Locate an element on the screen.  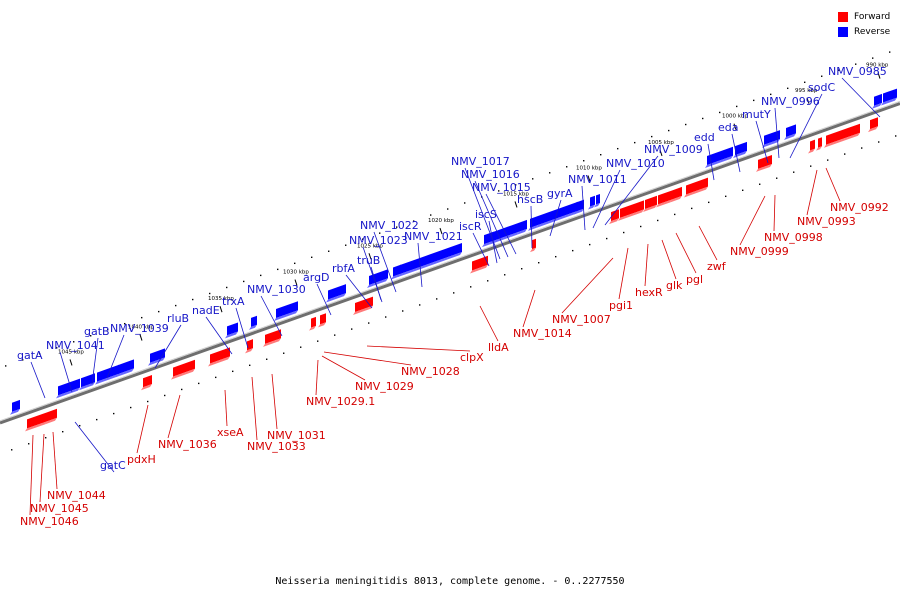
kbp-tick-label: 995 kbp is located at coordinates (806, 91).